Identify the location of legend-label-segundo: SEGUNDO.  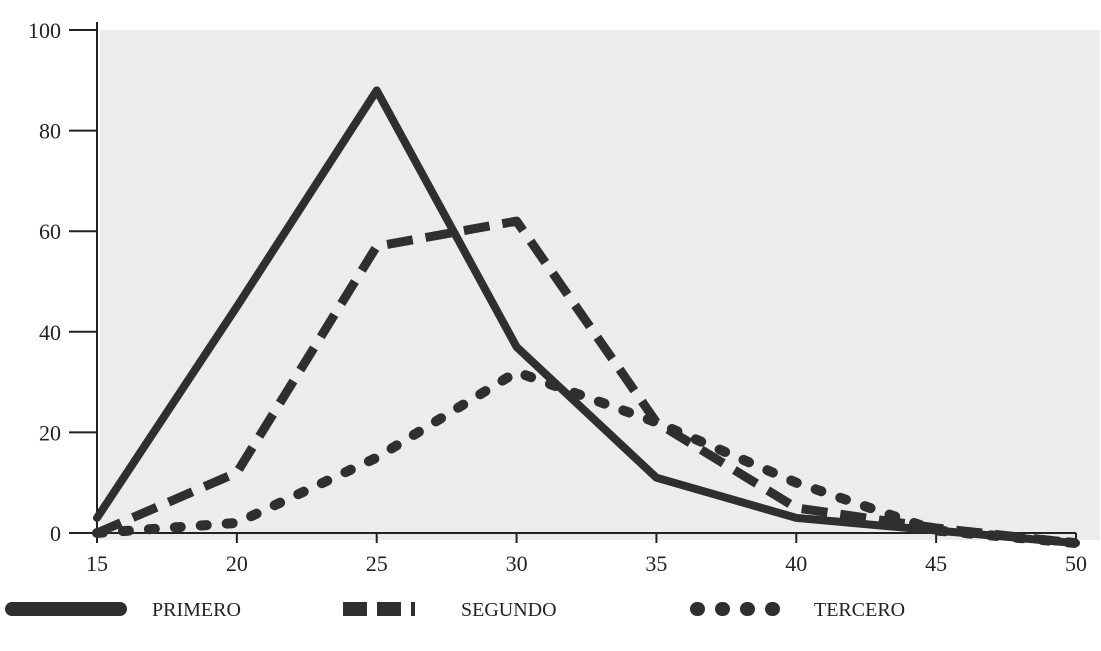
(509, 610).